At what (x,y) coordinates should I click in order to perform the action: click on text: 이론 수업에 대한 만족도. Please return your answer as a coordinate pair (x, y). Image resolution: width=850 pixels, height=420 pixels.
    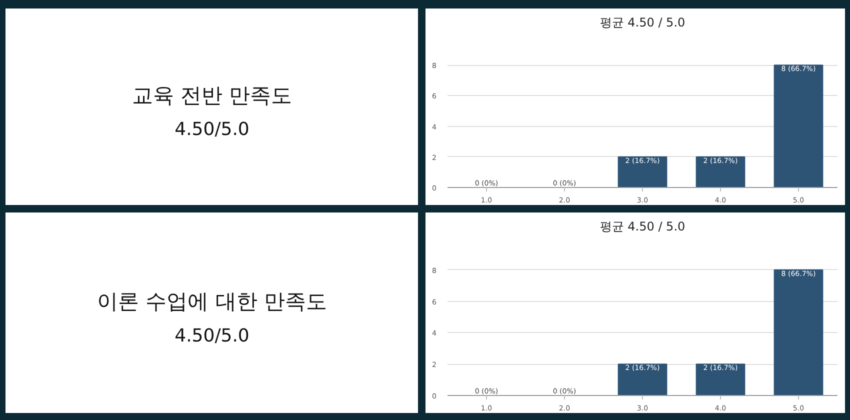
    Looking at the image, I should click on (212, 301).